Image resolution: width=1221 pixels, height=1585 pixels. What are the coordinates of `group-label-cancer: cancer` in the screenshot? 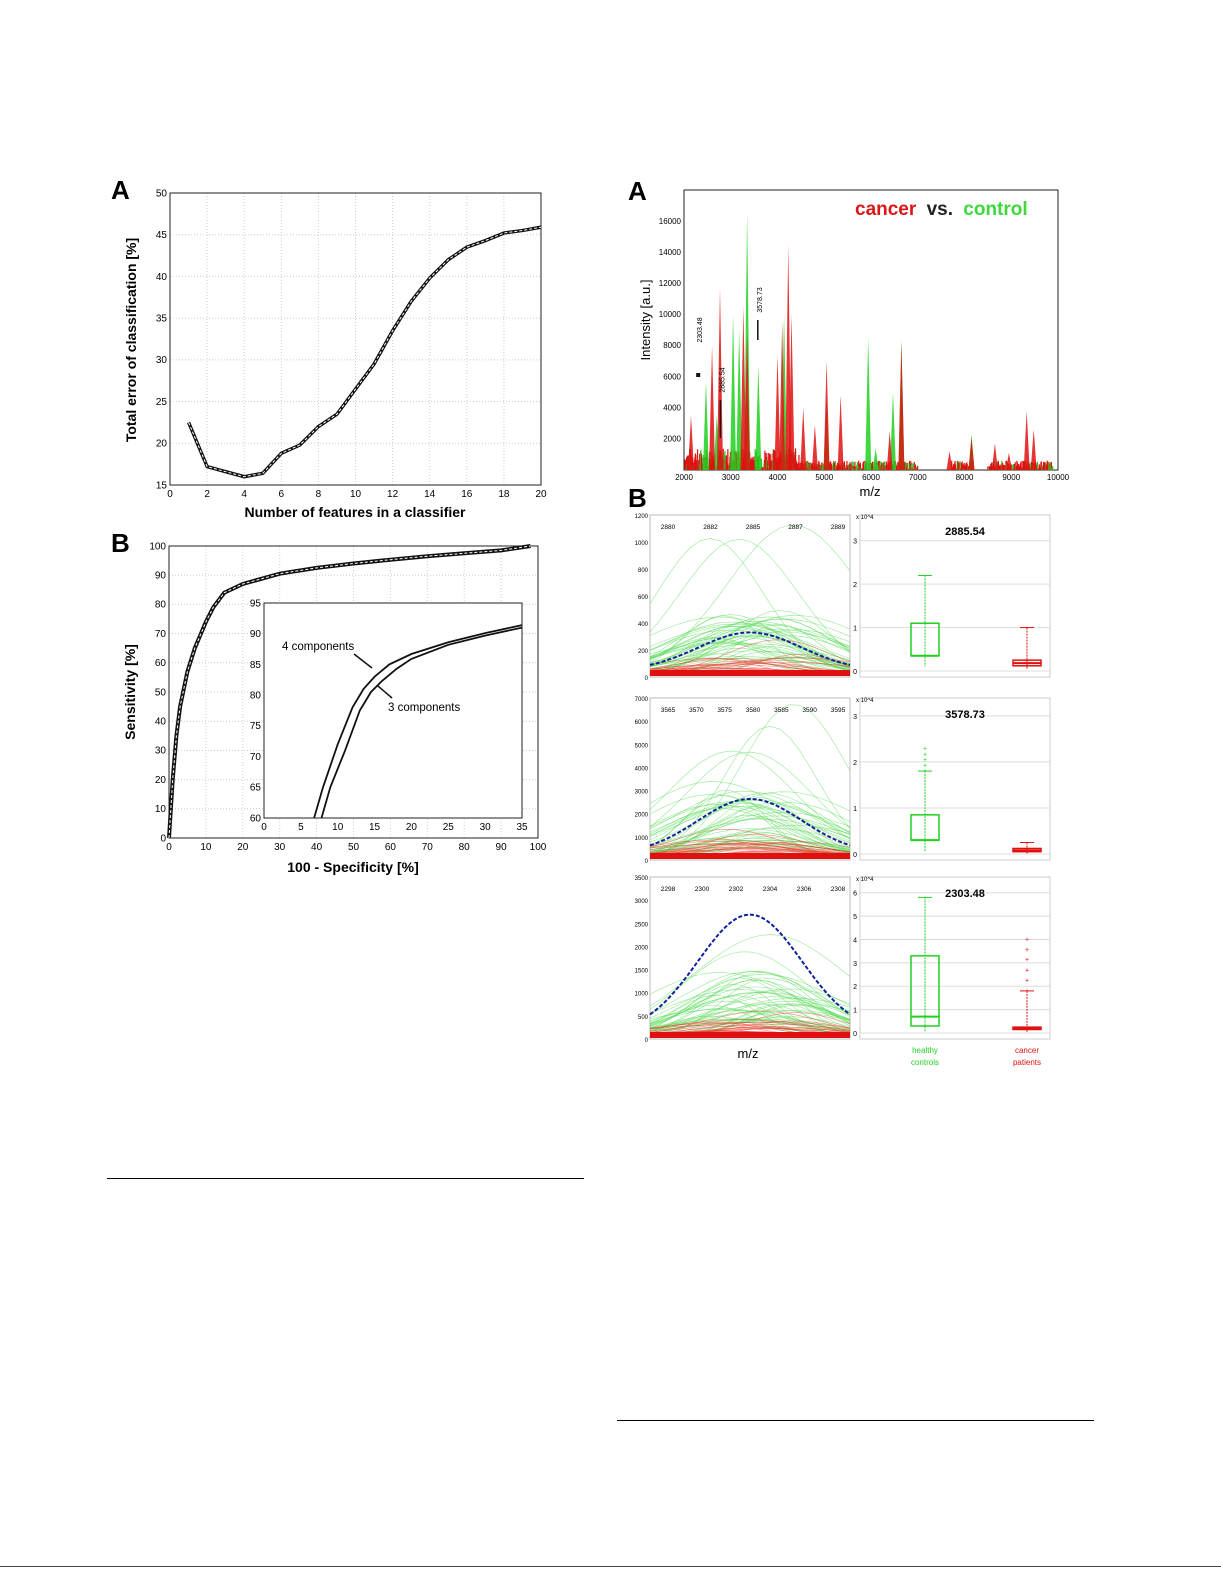 It's located at (1027, 1050).